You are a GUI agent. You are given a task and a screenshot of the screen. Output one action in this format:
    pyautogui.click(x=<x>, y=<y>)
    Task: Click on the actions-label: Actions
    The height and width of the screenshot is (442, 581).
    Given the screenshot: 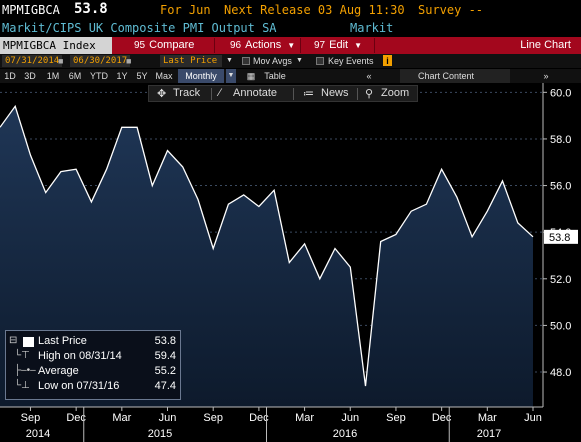 What is the action you would take?
    pyautogui.click(x=263, y=45)
    